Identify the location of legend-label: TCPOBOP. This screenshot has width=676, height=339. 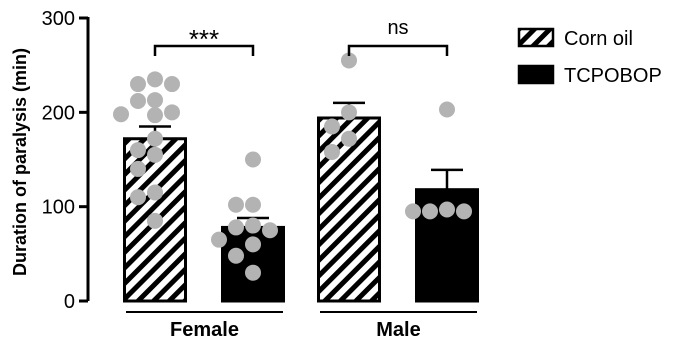
(613, 76).